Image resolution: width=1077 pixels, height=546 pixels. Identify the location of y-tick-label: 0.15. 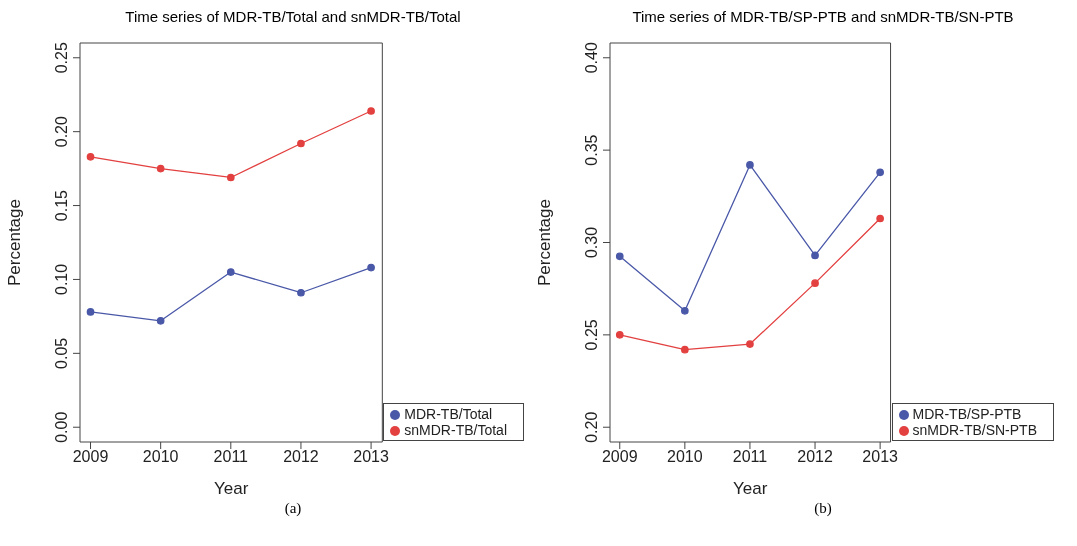
(61, 205).